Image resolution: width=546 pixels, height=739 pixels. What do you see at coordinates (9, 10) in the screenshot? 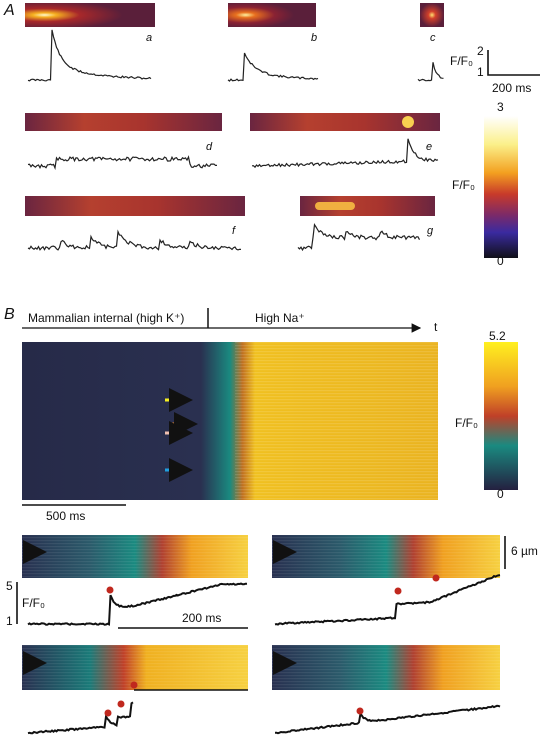
I see `panel-label: A` at bounding box center [9, 10].